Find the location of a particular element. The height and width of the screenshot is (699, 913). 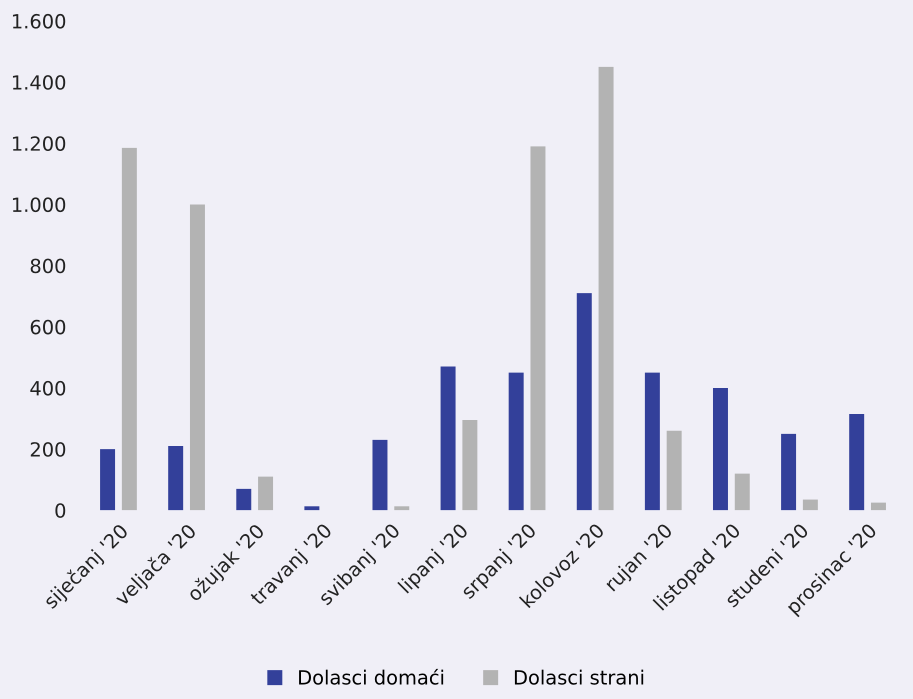

y-tick-label: 0 is located at coordinates (60, 510).